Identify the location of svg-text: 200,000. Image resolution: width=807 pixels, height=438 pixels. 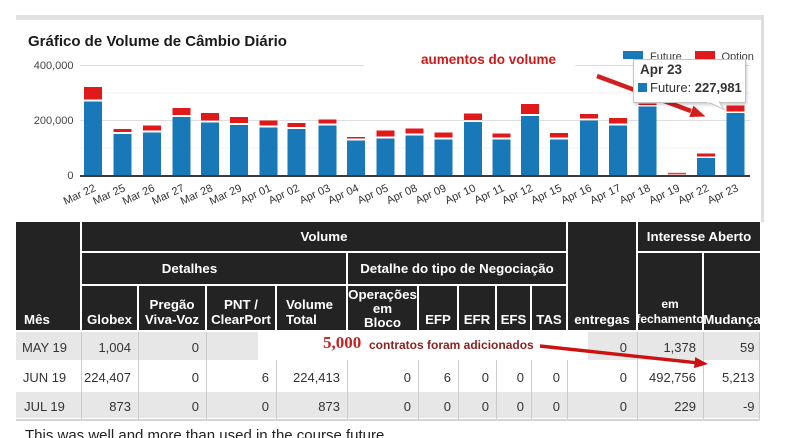
(54, 121).